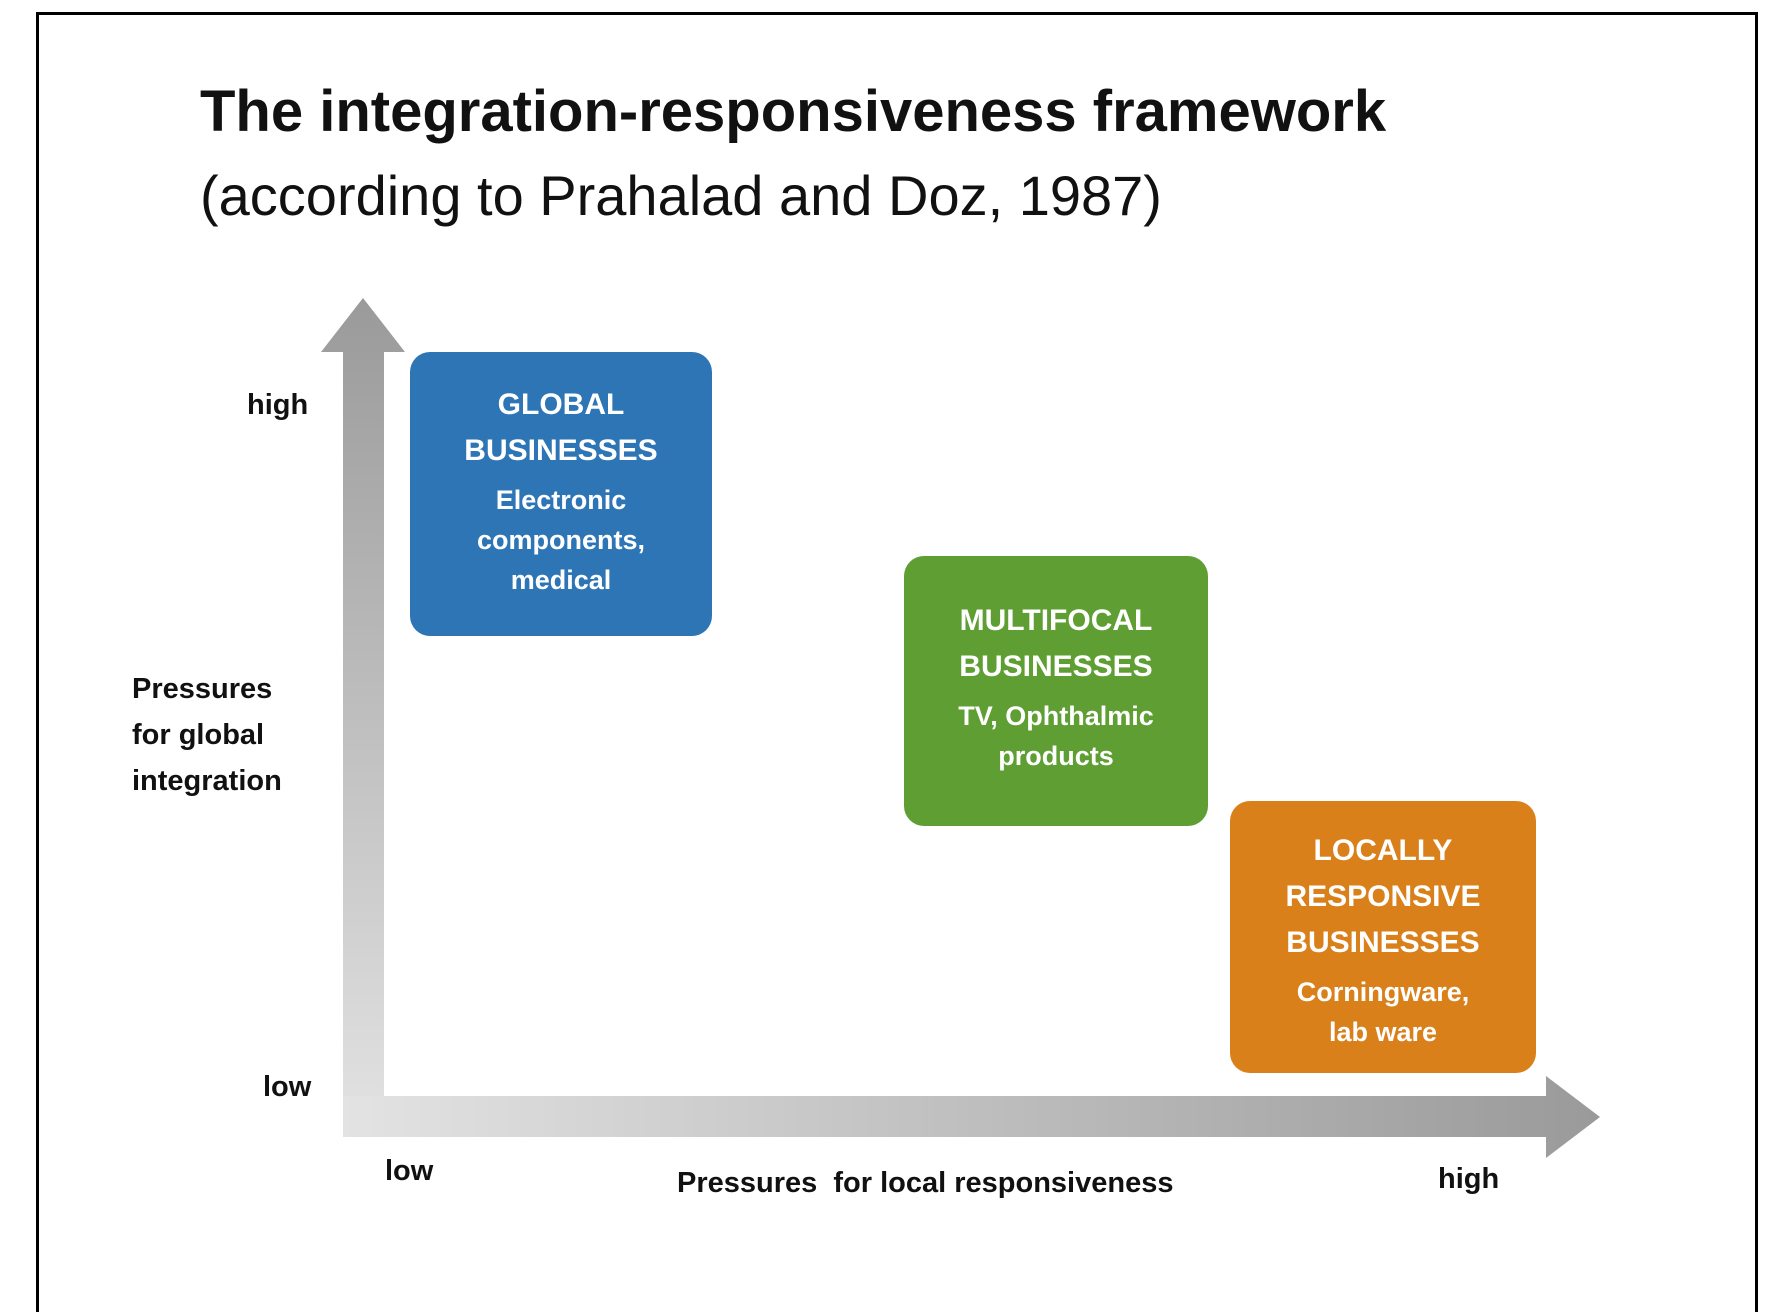  Describe the element at coordinates (971, 1117) in the screenshot. I see `x-axis-arrow` at that location.